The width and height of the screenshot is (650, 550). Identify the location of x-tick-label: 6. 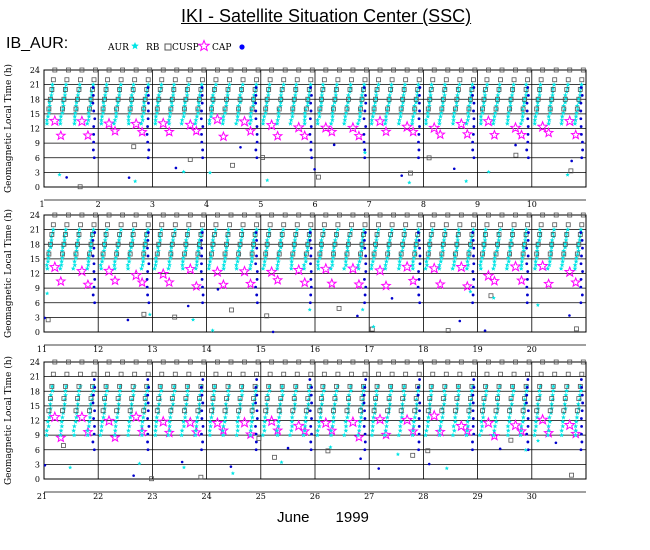
(314, 204).